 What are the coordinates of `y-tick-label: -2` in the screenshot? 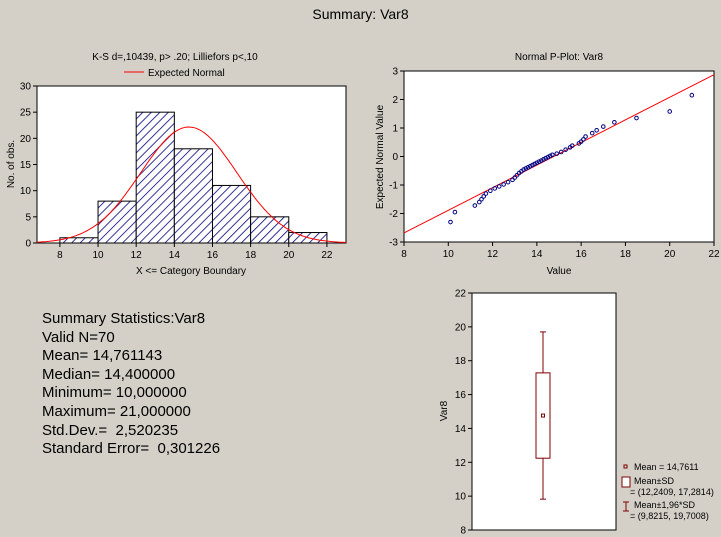 It's located at (393, 214).